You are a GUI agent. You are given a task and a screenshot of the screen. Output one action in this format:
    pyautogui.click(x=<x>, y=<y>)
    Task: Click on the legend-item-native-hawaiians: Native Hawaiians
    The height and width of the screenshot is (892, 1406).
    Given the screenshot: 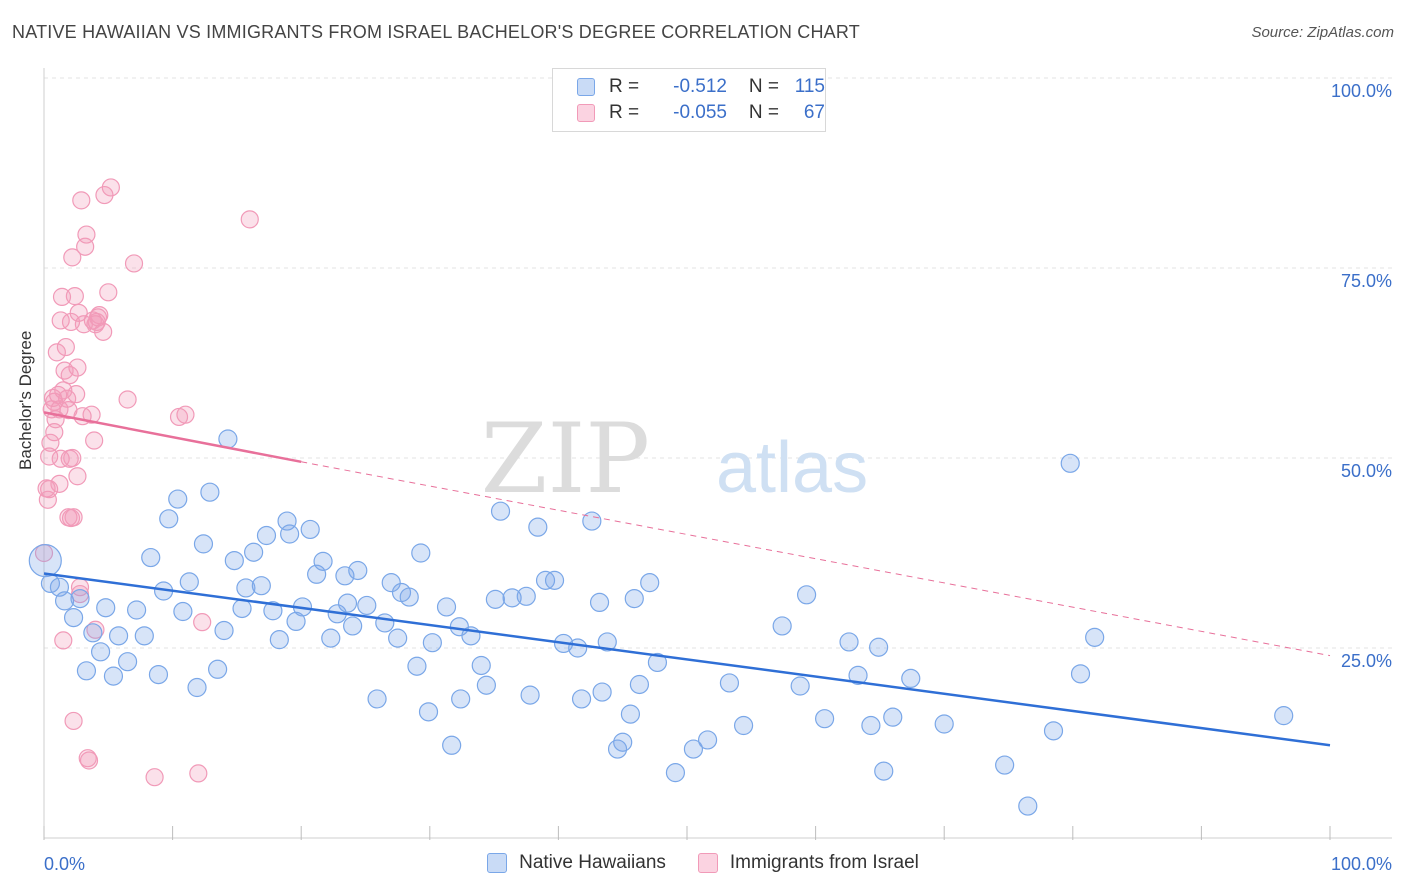 What is the action you would take?
    pyautogui.click(x=576, y=863)
    